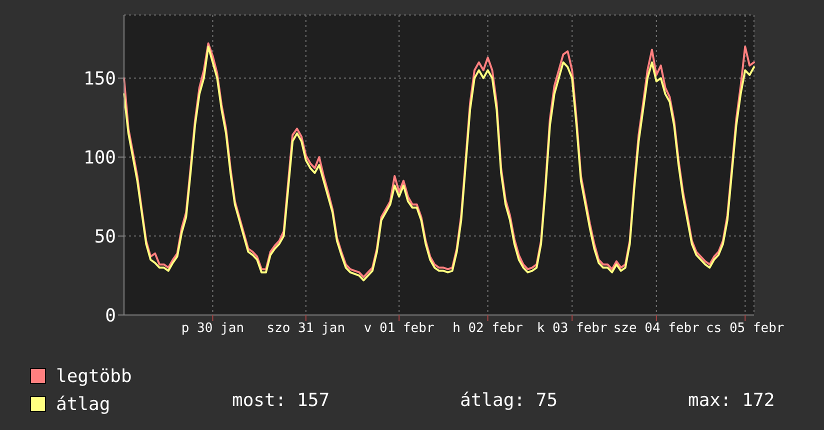 This screenshot has width=824, height=430. Describe the element at coordinates (306, 328) in the screenshot. I see `x-tick-label: szo 31 jan` at that location.